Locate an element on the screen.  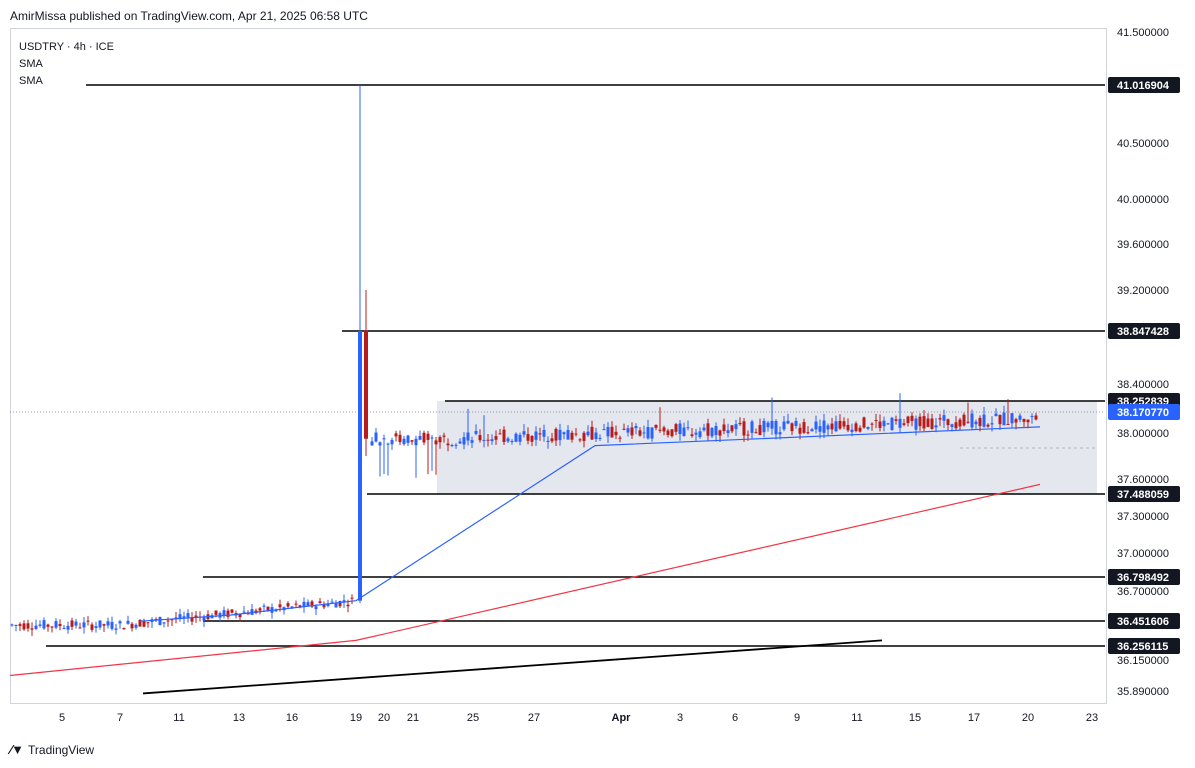
price-label-3: 38.170770 is located at coordinates (1143, 413).